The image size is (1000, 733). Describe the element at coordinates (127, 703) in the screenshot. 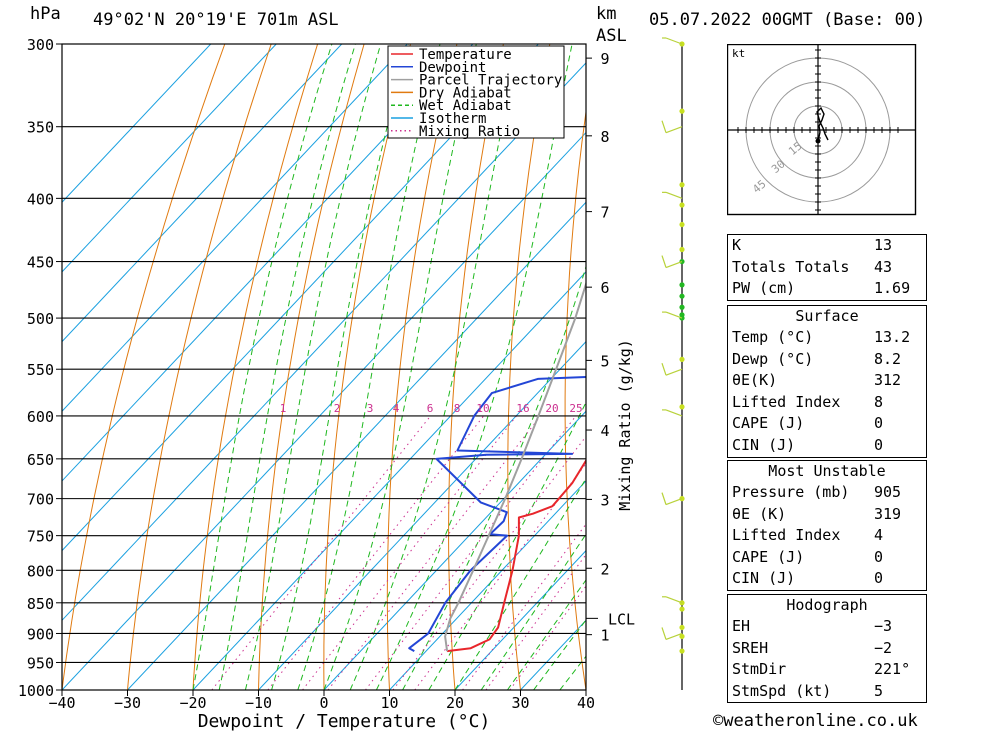

I see `x-tick-label: −30` at that location.